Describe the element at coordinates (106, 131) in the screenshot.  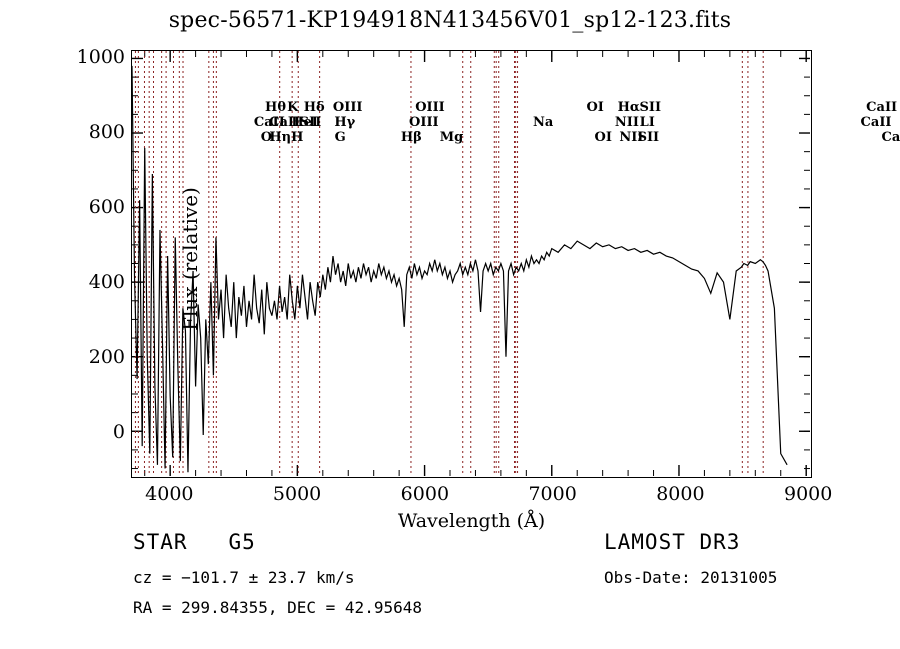
I see `y-tick-label: 800` at that location.